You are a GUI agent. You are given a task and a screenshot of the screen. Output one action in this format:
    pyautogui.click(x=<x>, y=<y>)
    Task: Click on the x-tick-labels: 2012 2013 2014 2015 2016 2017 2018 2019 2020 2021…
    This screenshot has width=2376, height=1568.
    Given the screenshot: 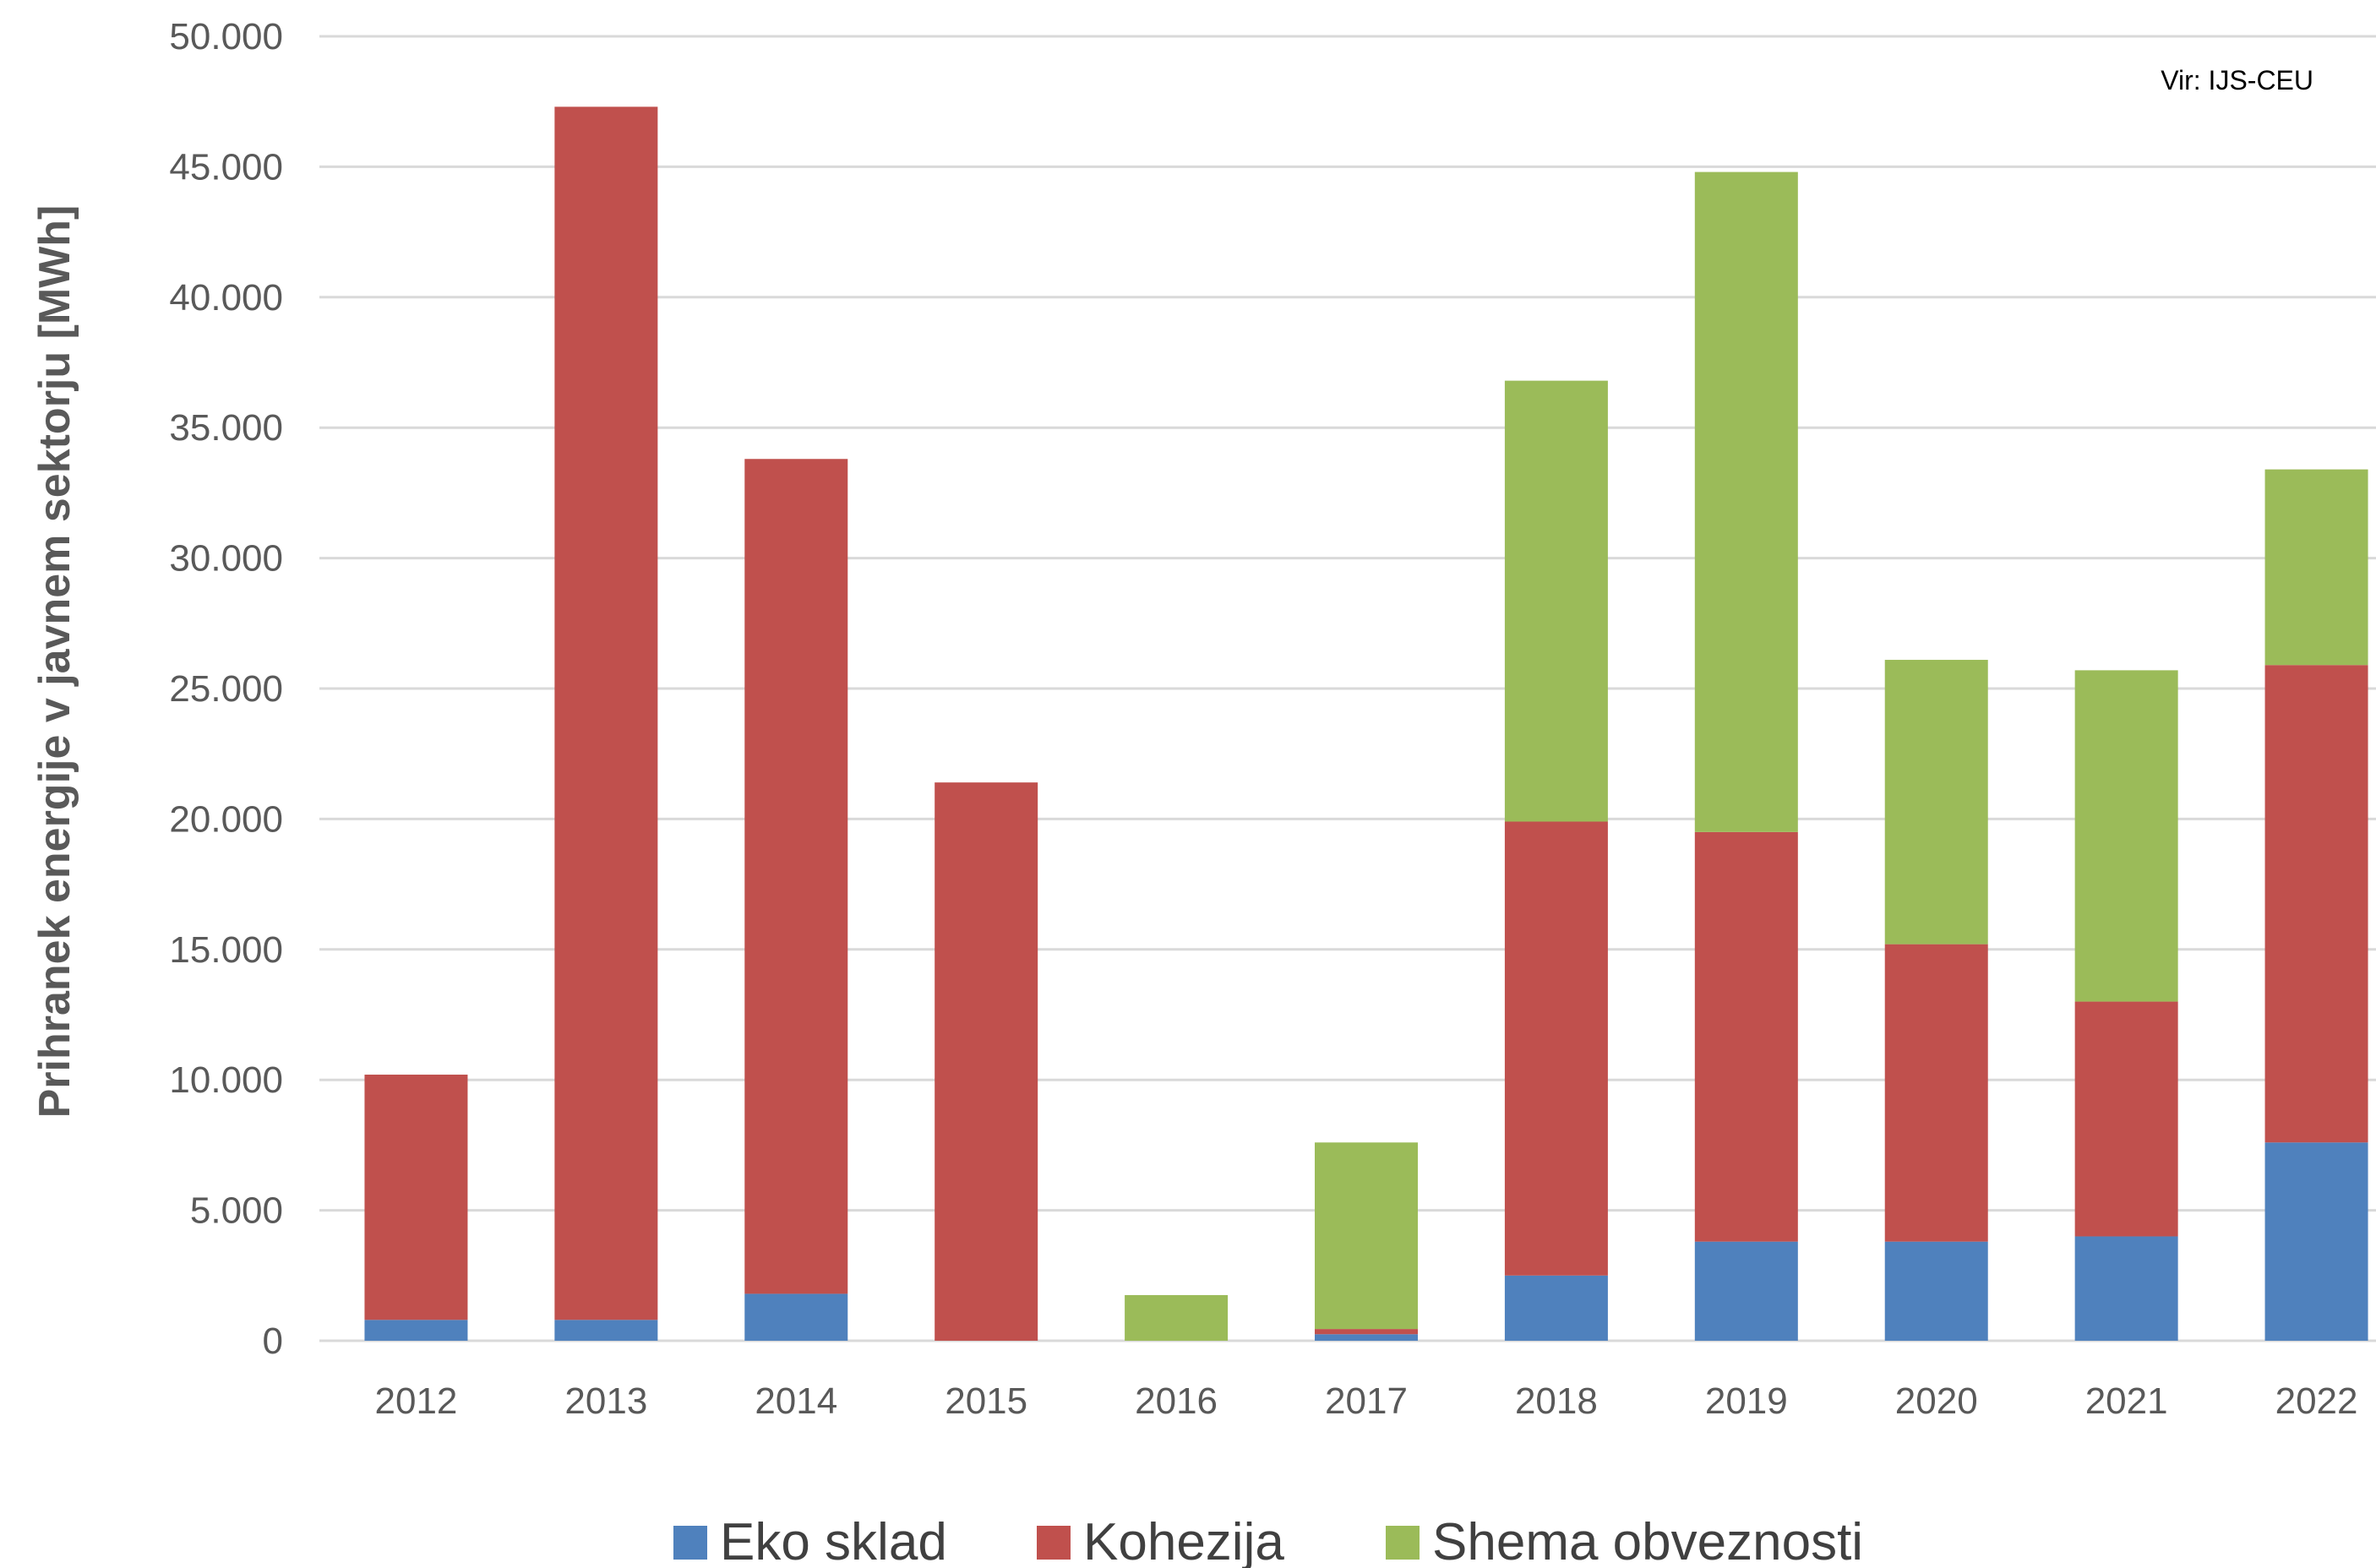 What is the action you would take?
    pyautogui.click(x=1366, y=1401)
    